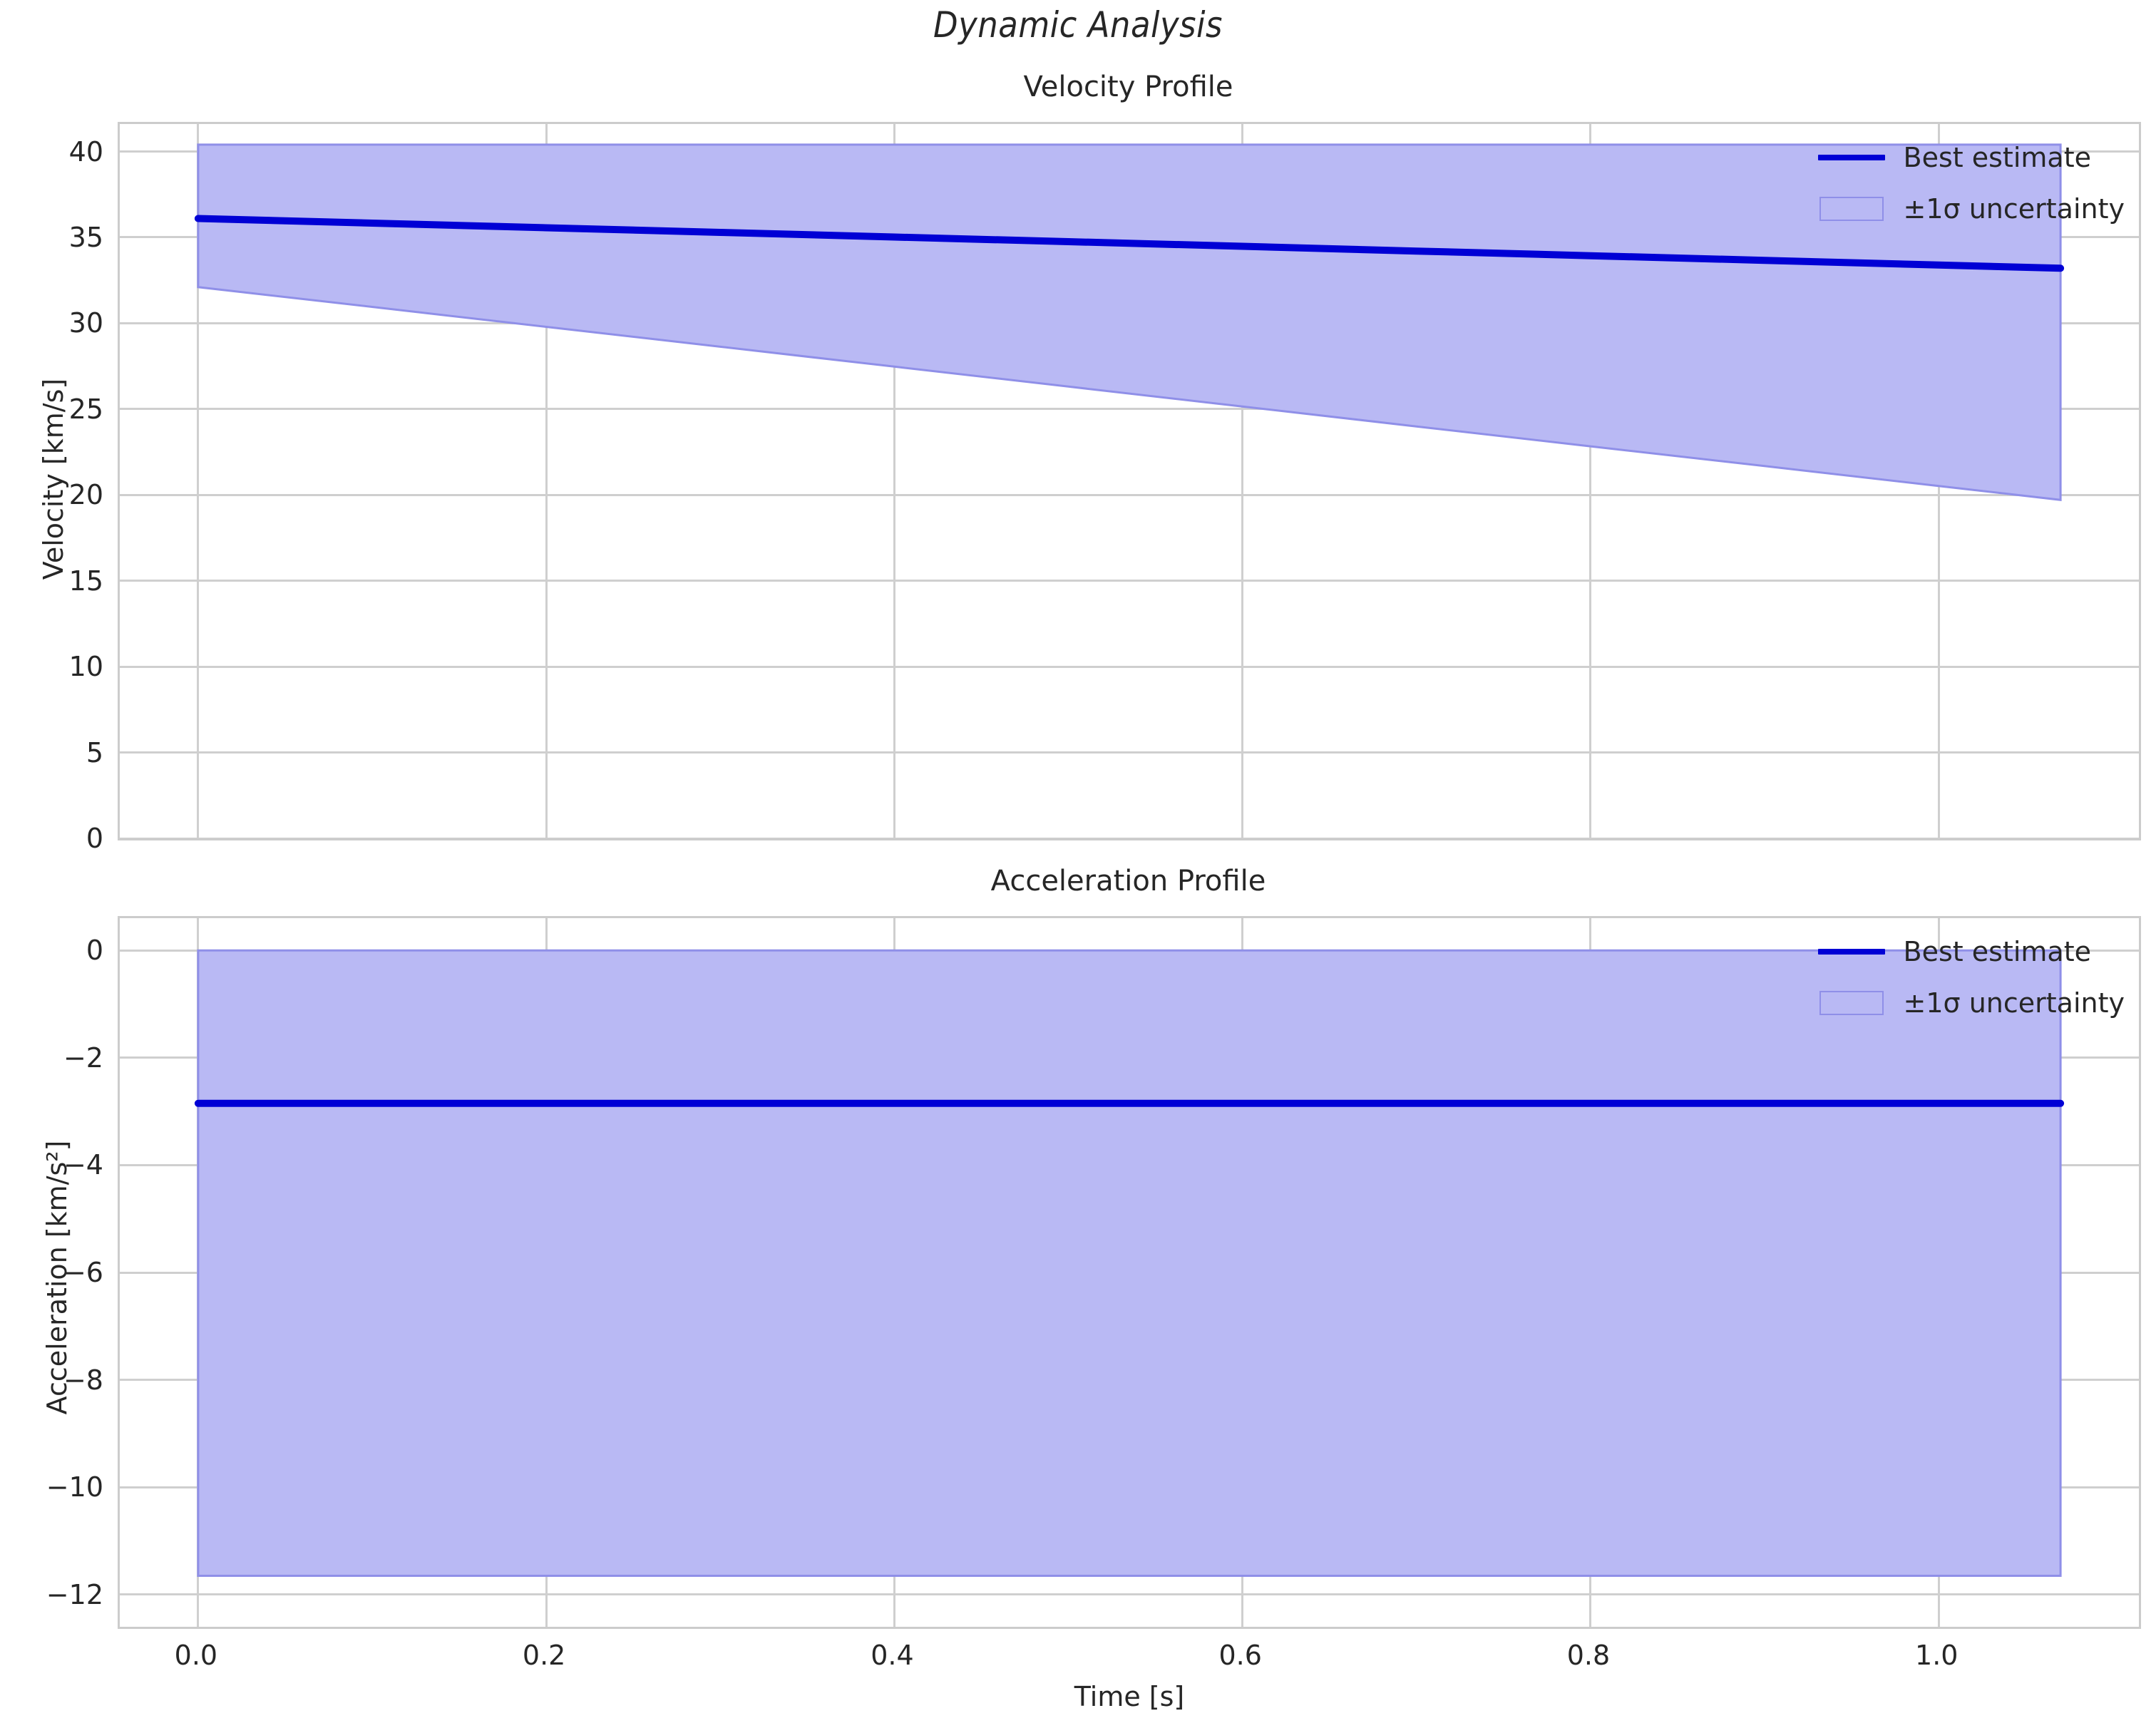  What do you see at coordinates (85, 151) in the screenshot?
I see `y-tick-label: 40` at bounding box center [85, 151].